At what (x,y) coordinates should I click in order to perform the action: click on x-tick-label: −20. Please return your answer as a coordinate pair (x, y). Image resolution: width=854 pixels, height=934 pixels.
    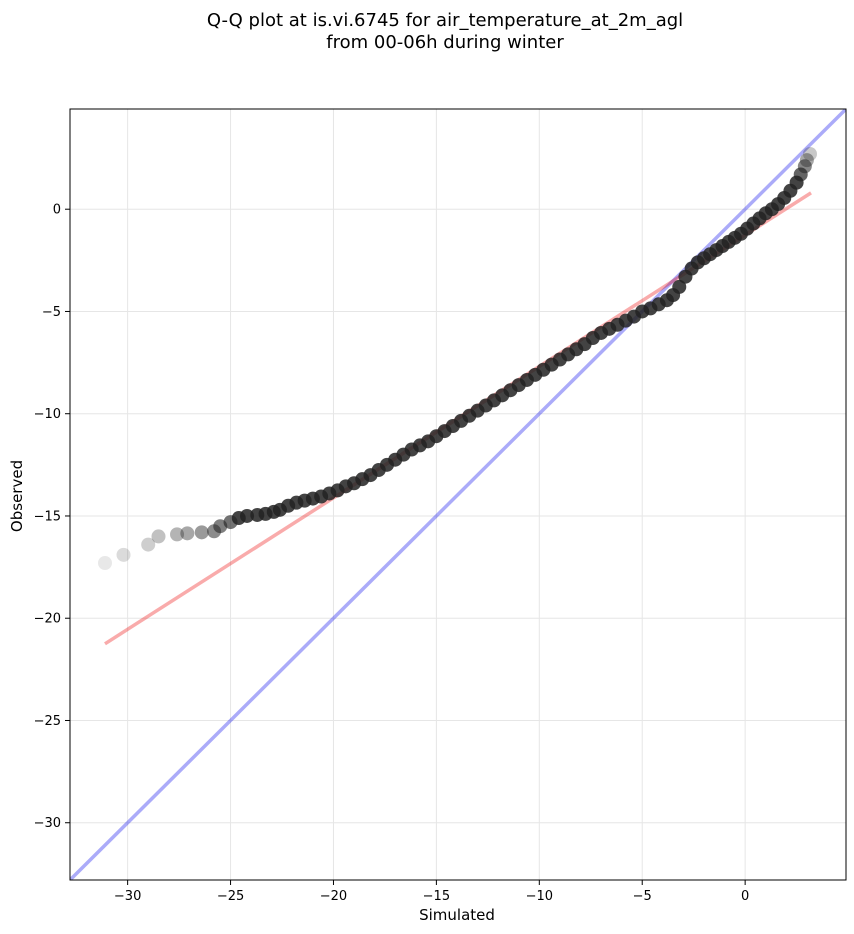
    Looking at the image, I should click on (333, 896).